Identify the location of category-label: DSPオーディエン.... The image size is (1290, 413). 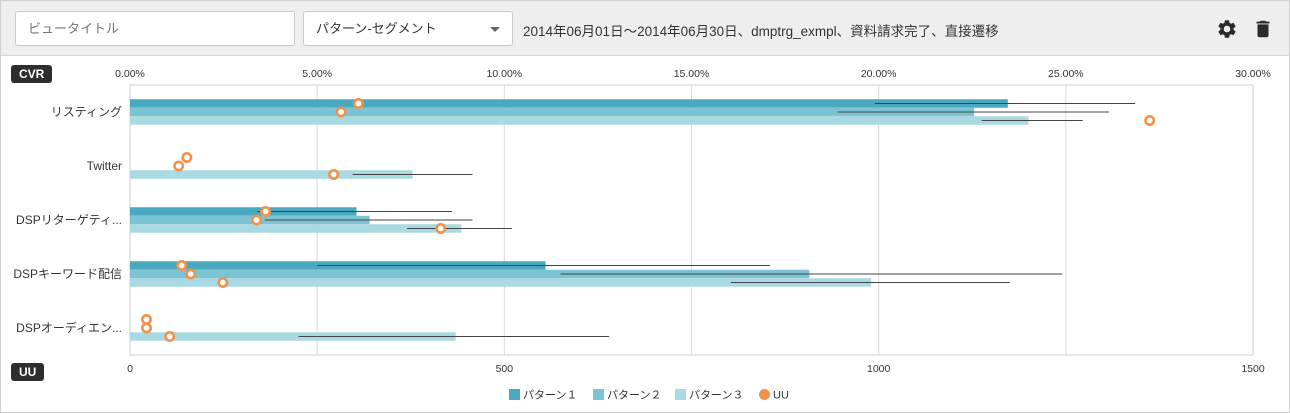
(69, 327).